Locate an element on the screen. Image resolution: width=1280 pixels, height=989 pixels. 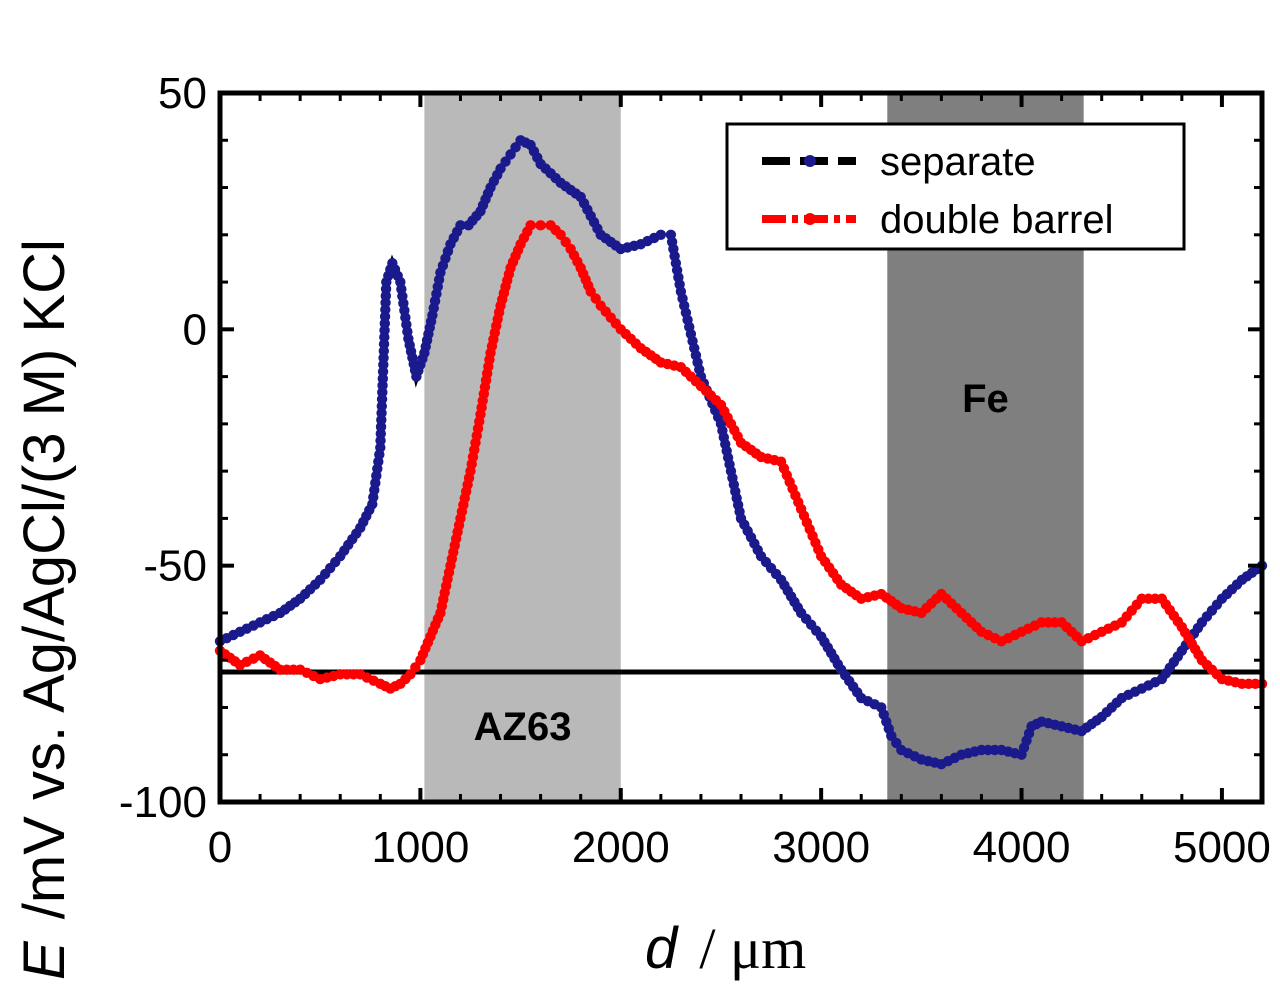
legend-box is located at coordinates (955, 186).